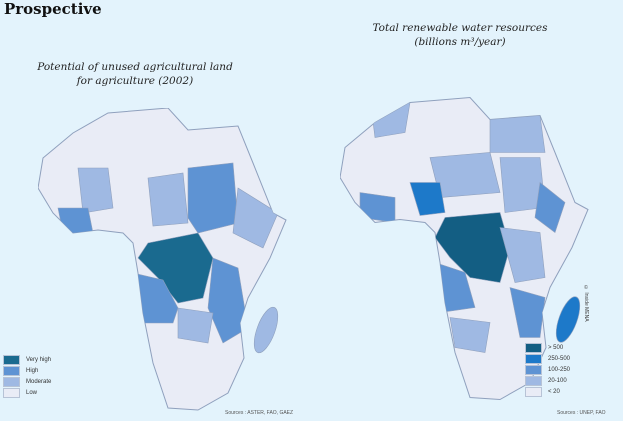 The image size is (623, 421). I want to click on legend-label: > 500, so click(556, 347).